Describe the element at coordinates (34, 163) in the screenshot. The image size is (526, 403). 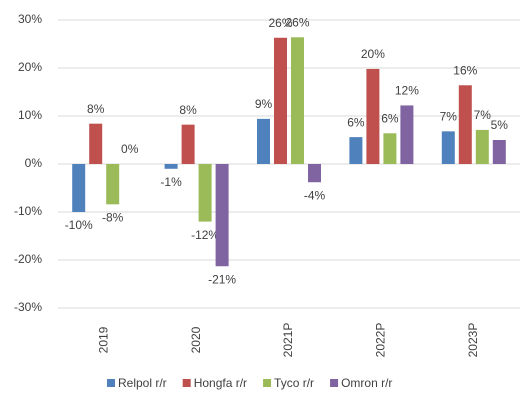
I see `y-tick-label: 0%` at that location.